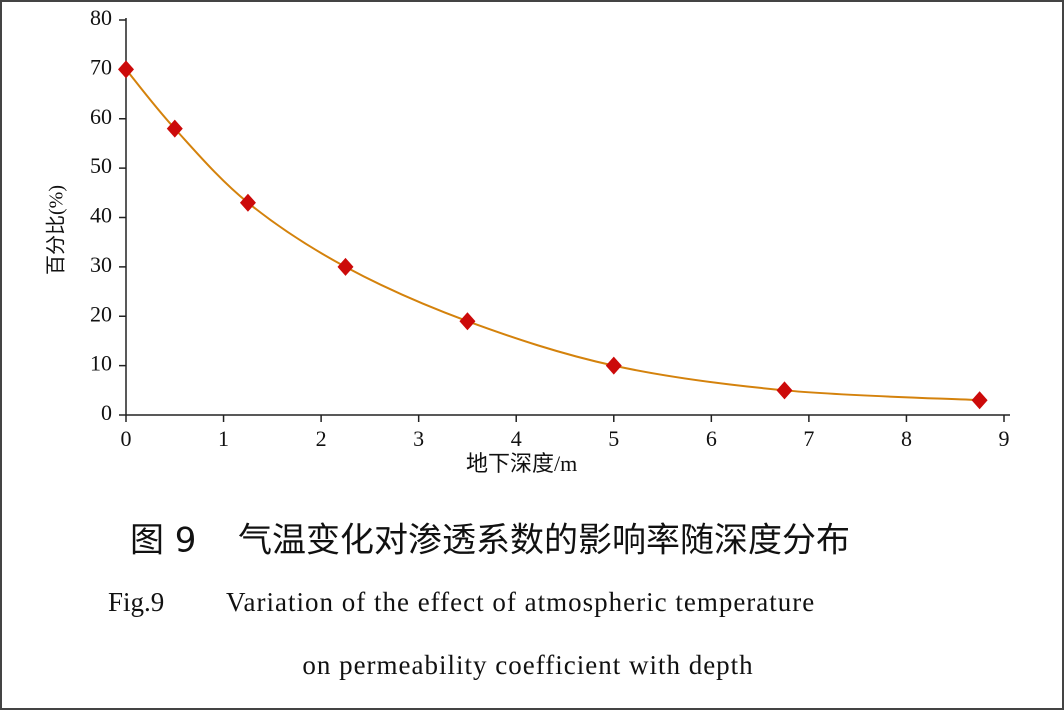 The width and height of the screenshot is (1064, 710). What do you see at coordinates (136, 602) in the screenshot?
I see `caption-number-en: Fig.9` at bounding box center [136, 602].